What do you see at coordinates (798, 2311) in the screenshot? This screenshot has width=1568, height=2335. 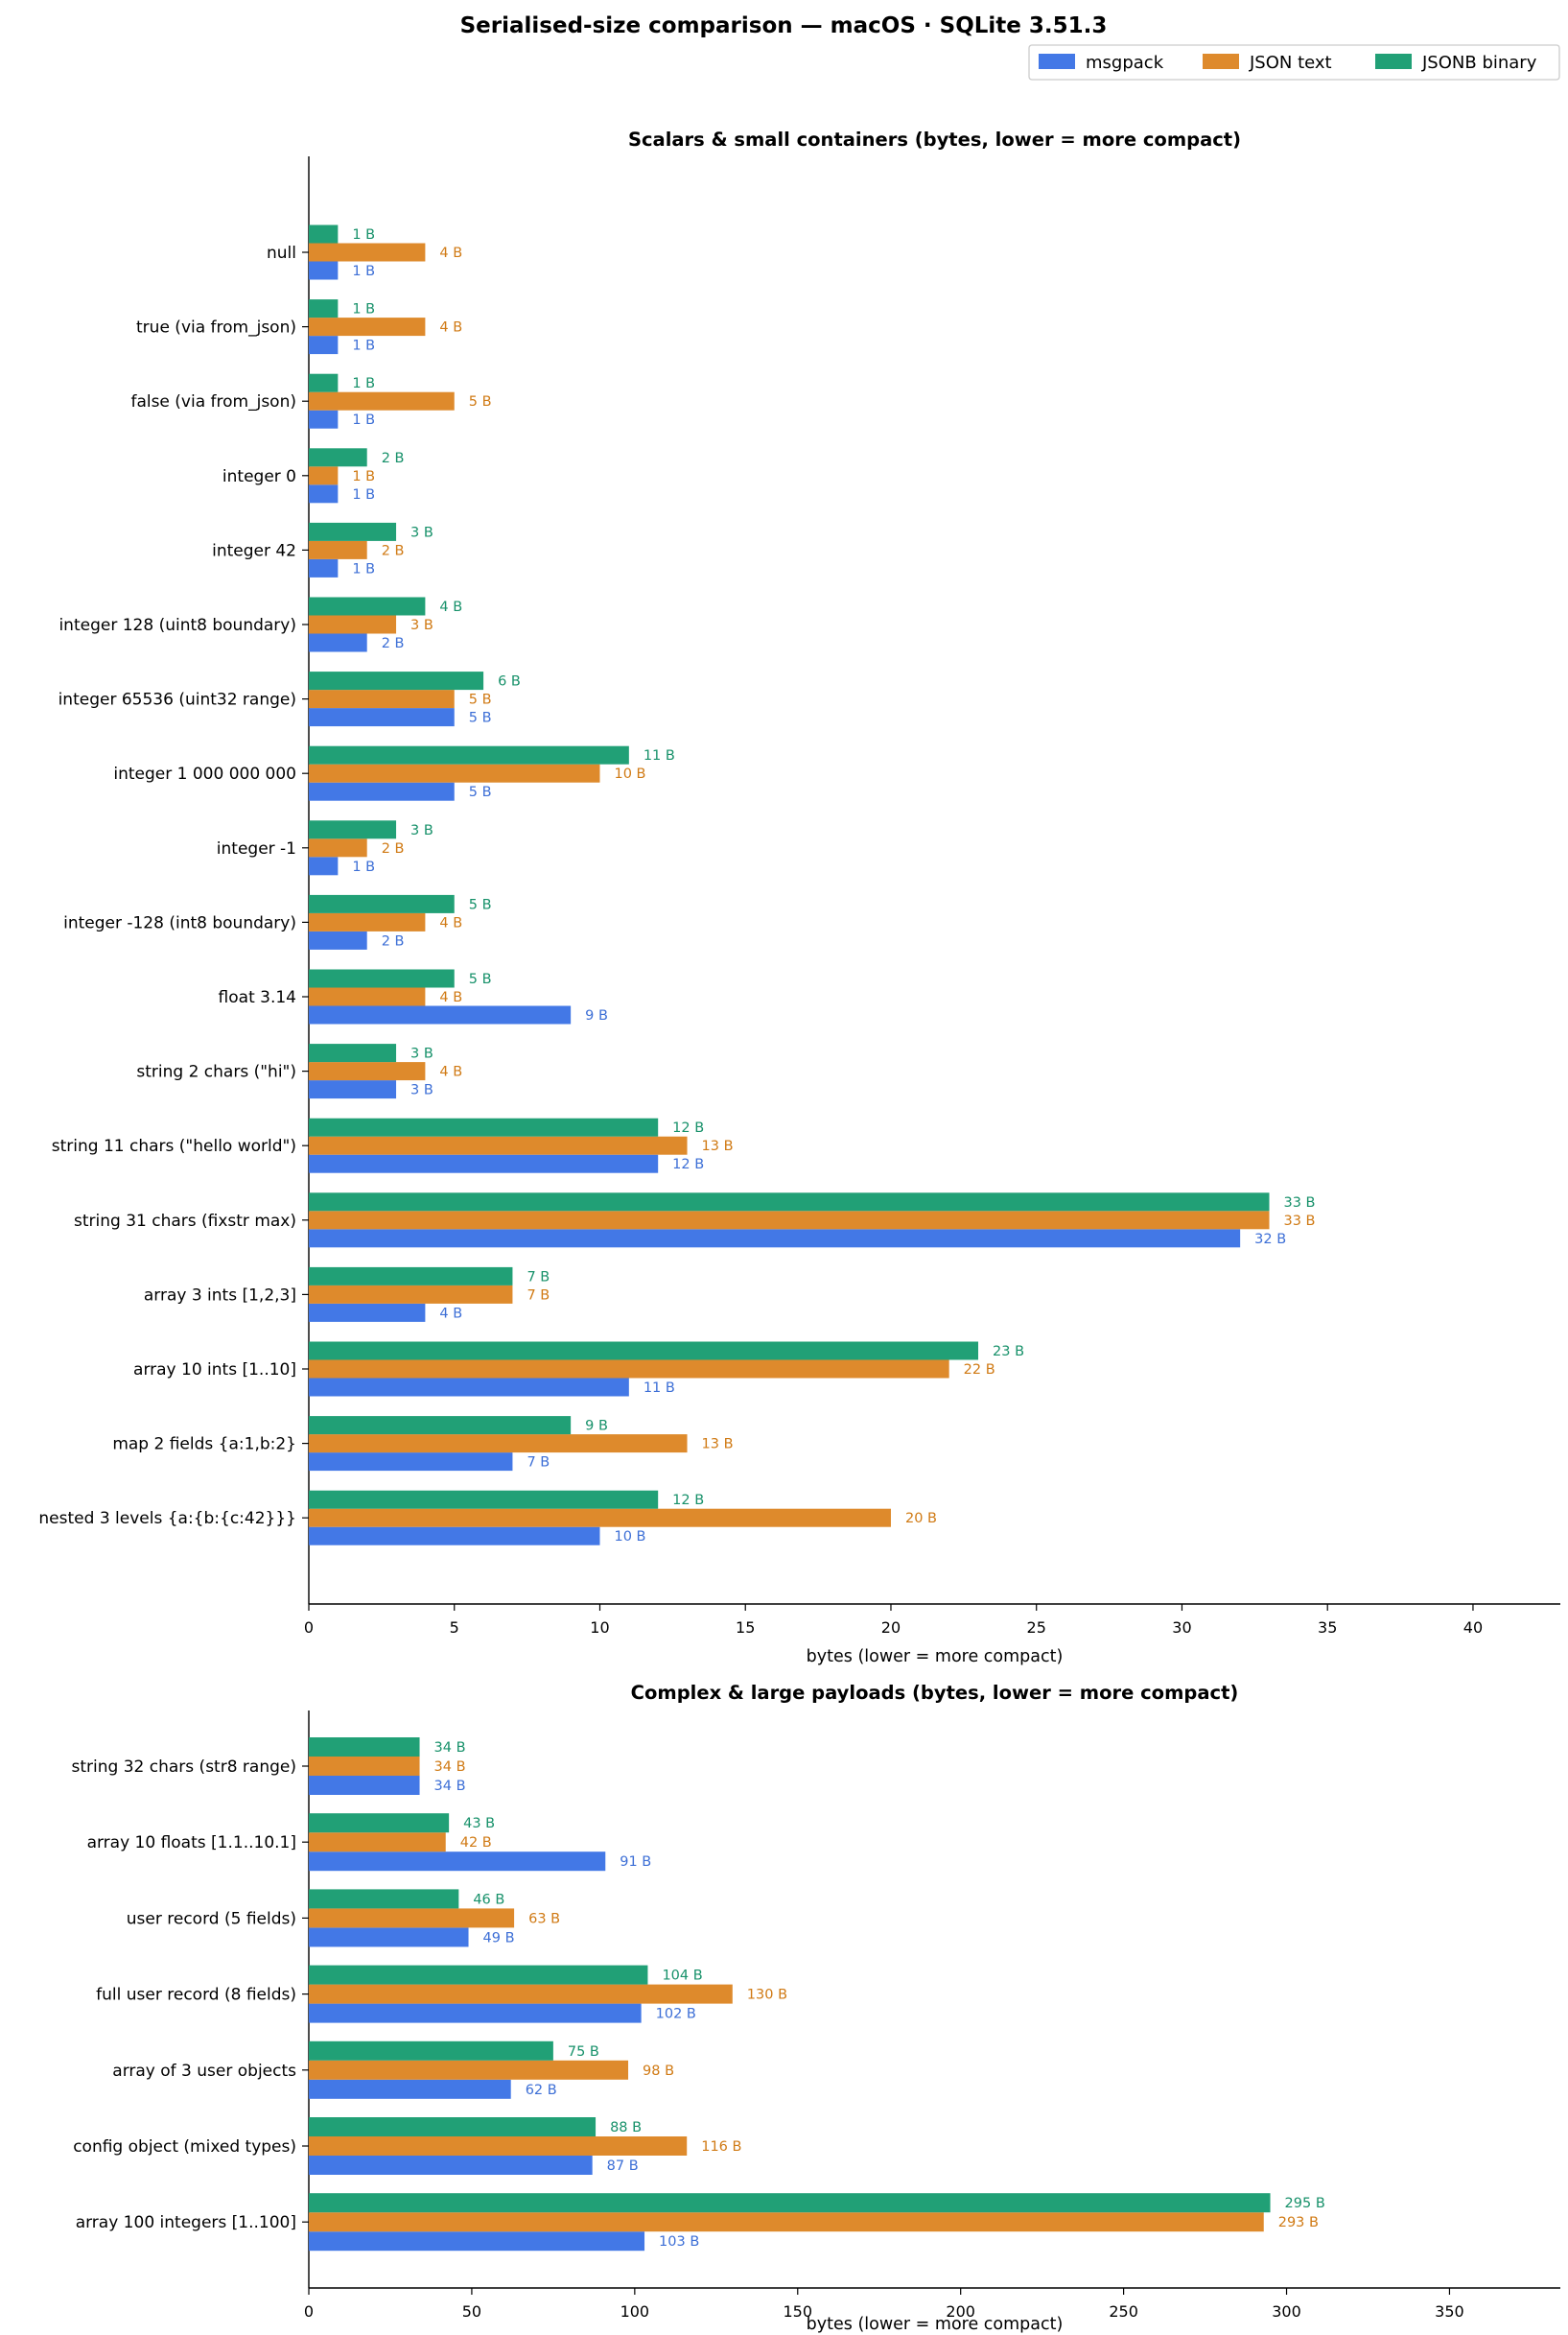 I see `x-tick-label: 150` at bounding box center [798, 2311].